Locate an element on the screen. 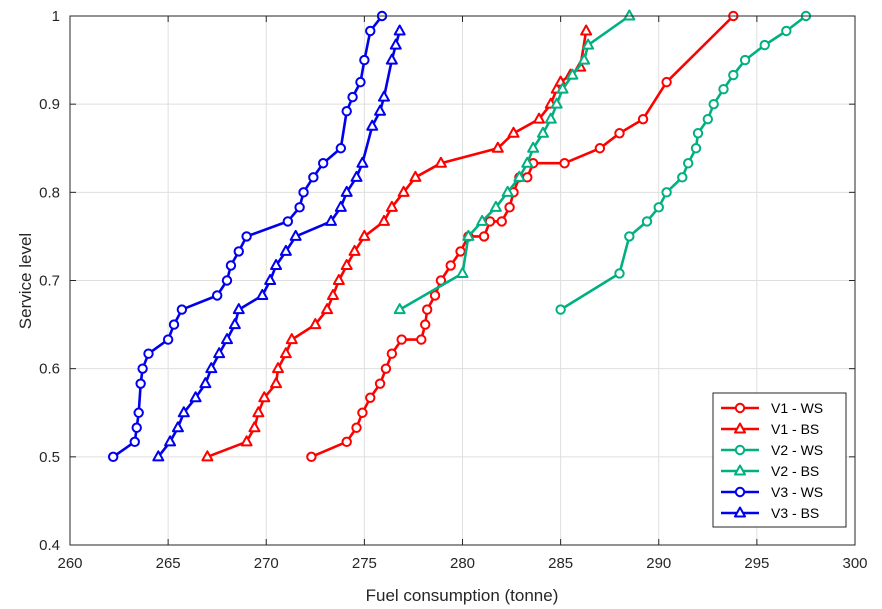 Image resolution: width=882 pixels, height=609 pixels. series-v2-bs is located at coordinates (514, 162).